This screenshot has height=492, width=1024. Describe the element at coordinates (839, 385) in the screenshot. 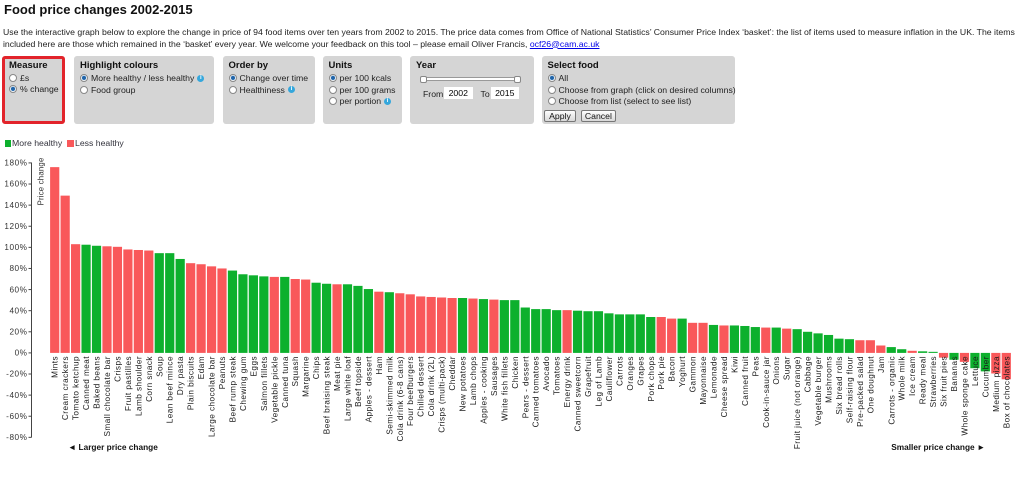

I see `svg-text: Six bread rolls` at that location.